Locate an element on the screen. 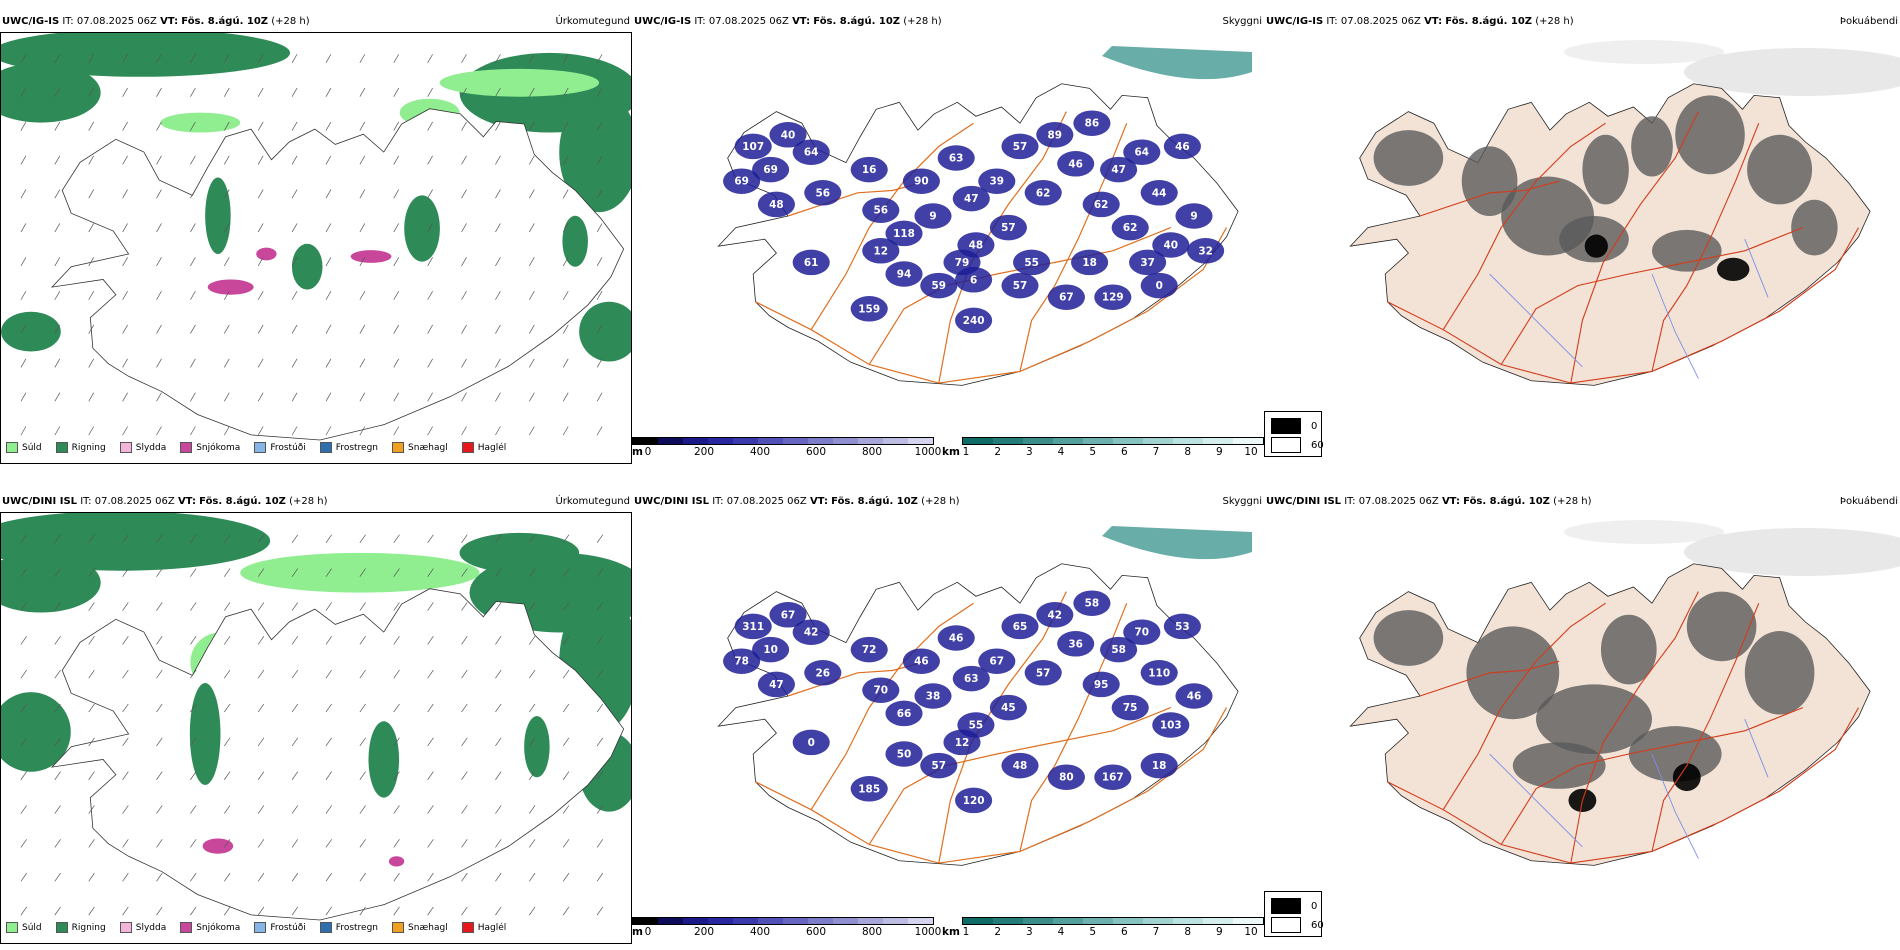  colorbar-tick: 3 is located at coordinates (1029, 452).